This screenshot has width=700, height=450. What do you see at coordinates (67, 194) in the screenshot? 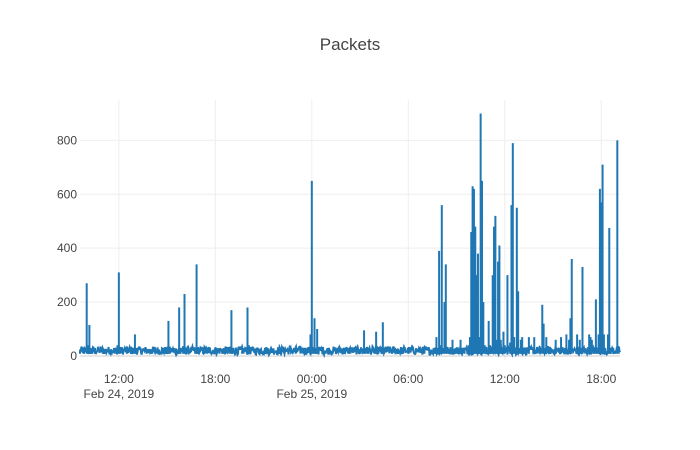
I see `y-tick-label: 600` at bounding box center [67, 194].